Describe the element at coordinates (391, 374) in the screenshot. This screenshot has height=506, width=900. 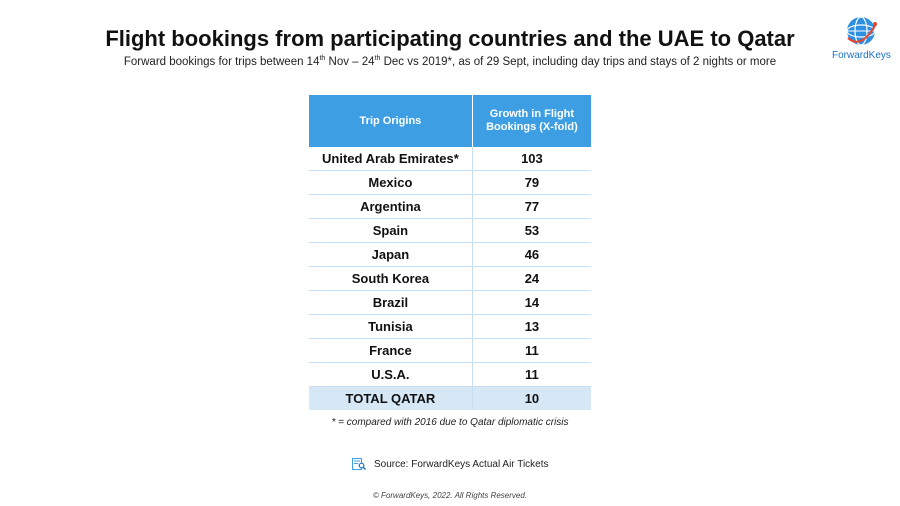
I see `trip-origin-cell: U.S.A.` at that location.